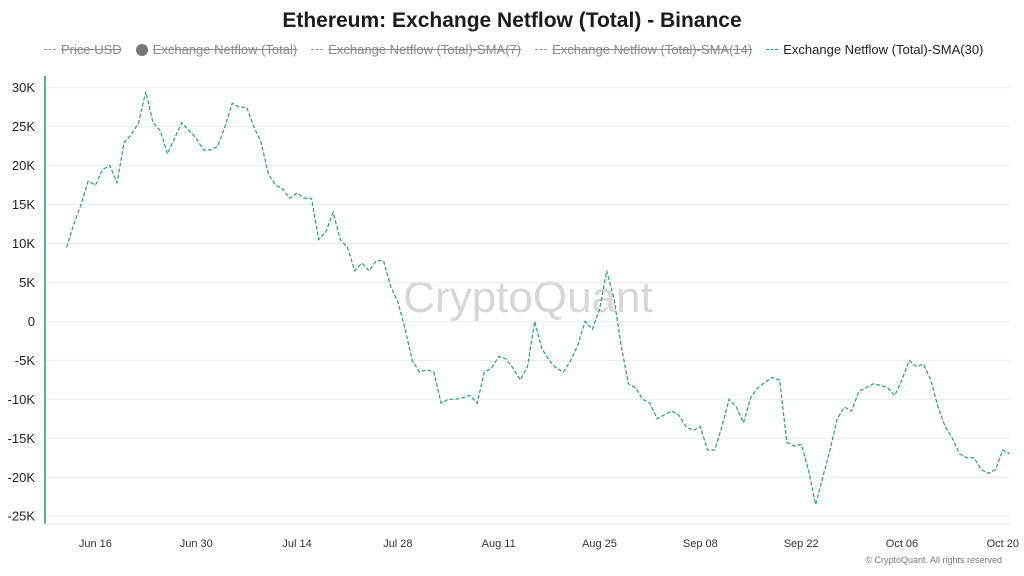  Describe the element at coordinates (22, 438) in the screenshot. I see `y-tick-label: -15K` at that location.